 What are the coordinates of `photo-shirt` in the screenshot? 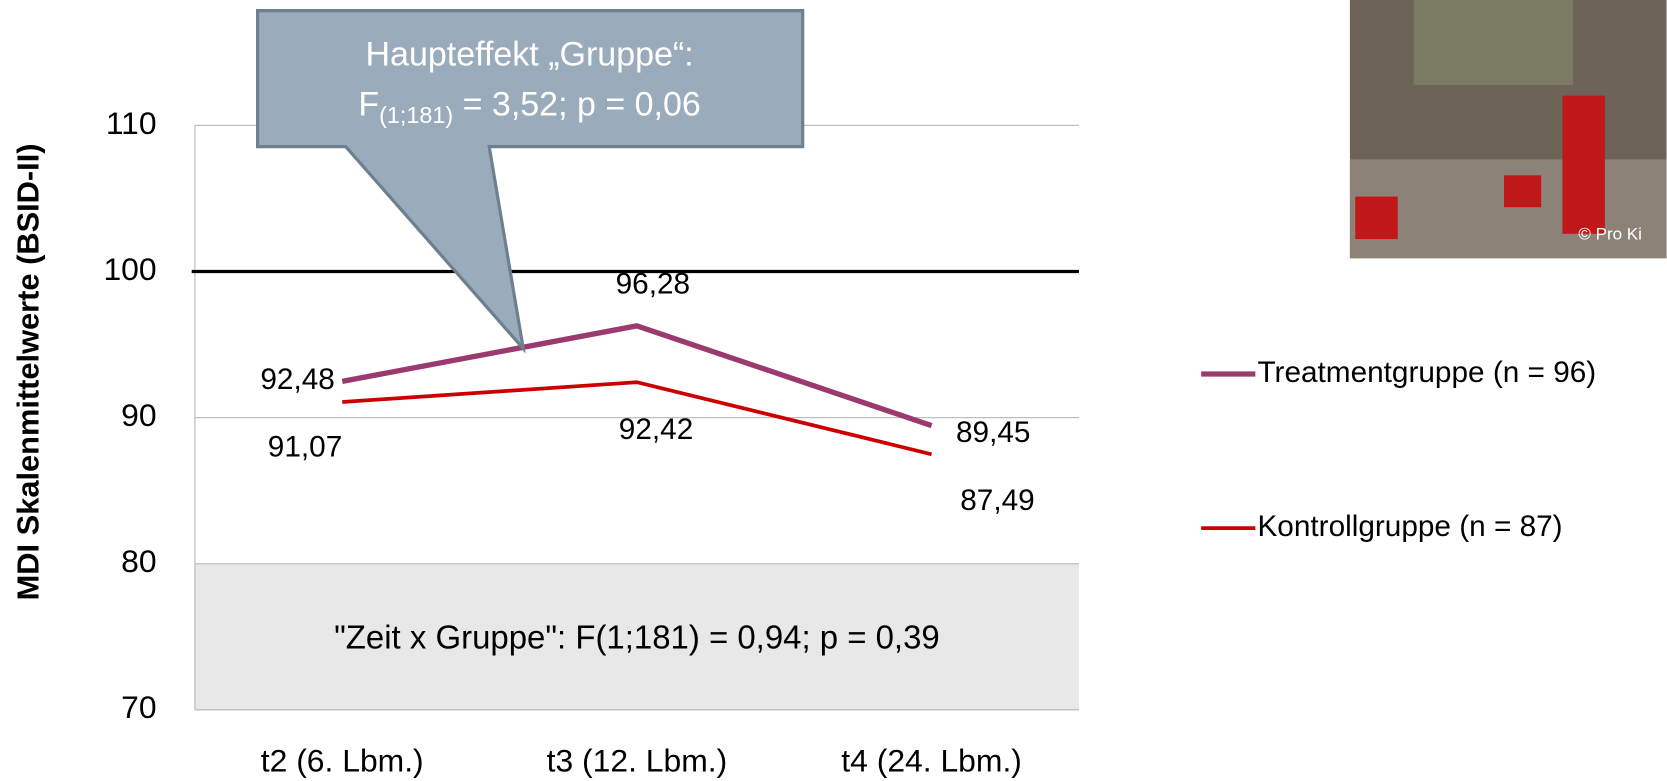 It's located at (1493, 43).